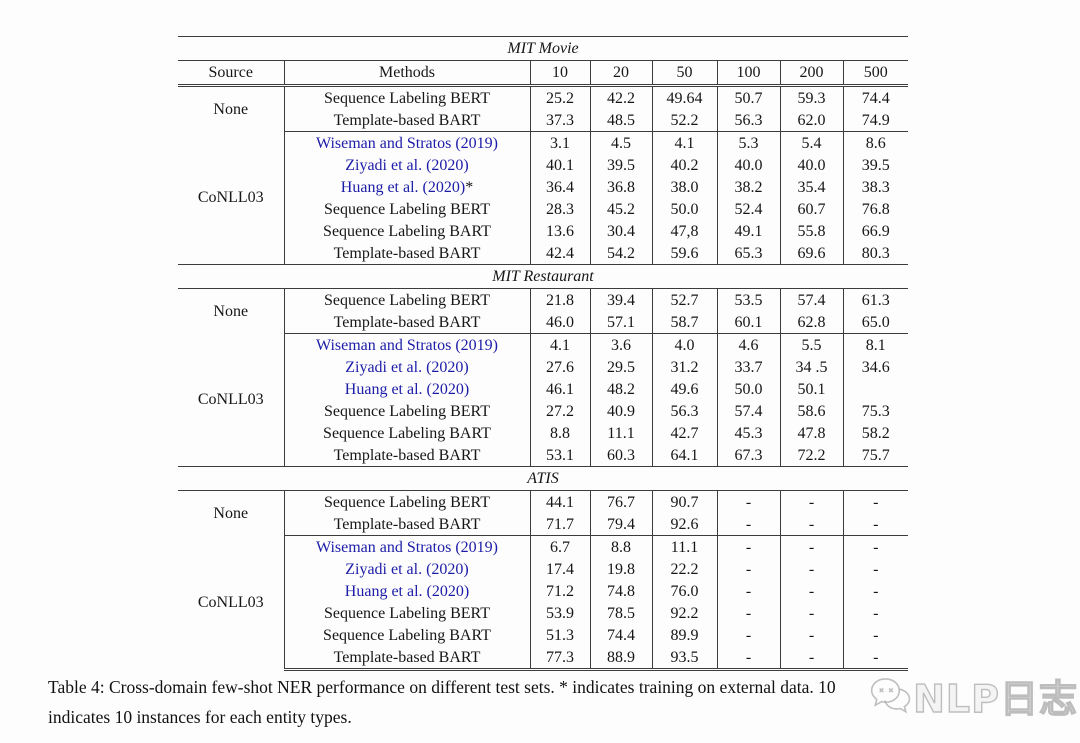 The height and width of the screenshot is (743, 1080). I want to click on value-cell: 67.3, so click(749, 455).